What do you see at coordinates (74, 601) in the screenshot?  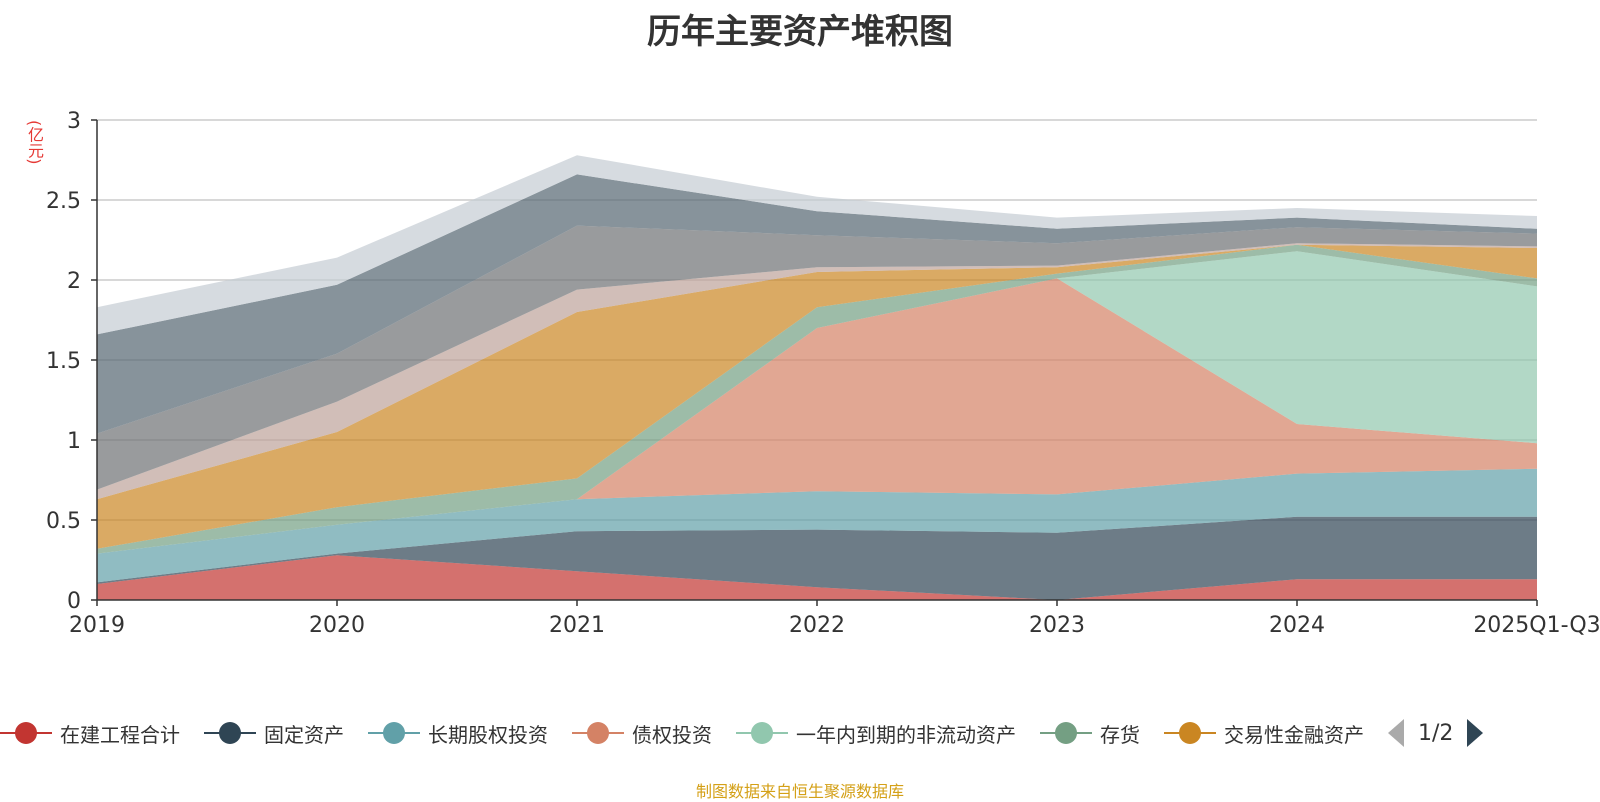 I see `y-tick-label: 0` at bounding box center [74, 601].